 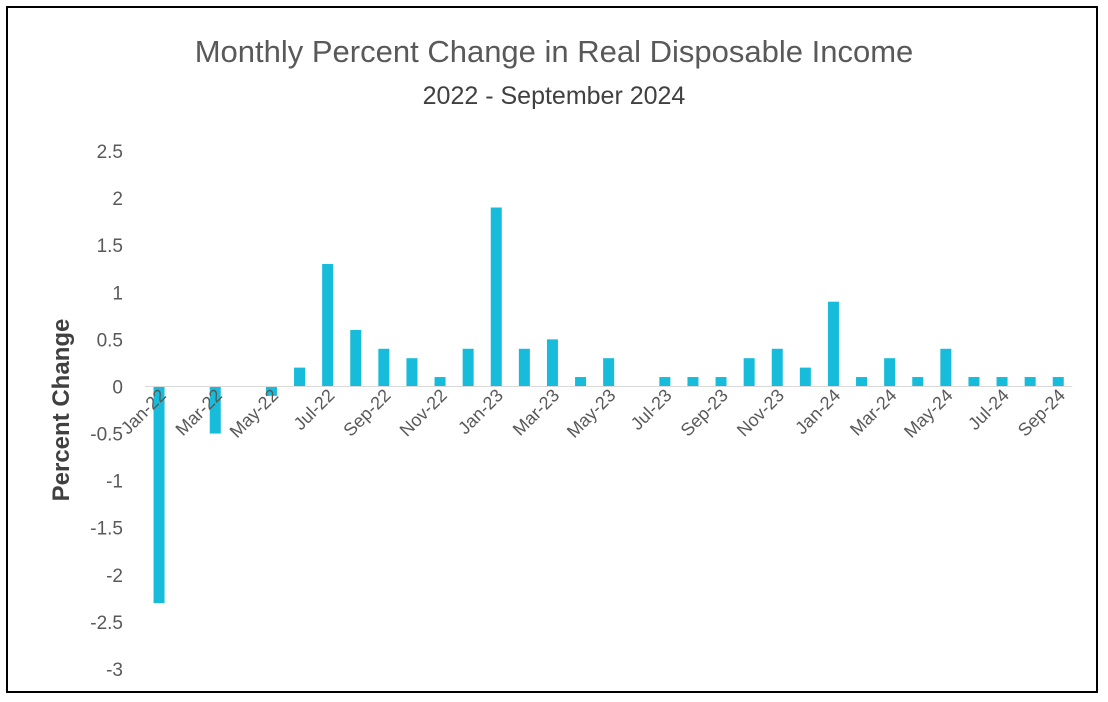 What do you see at coordinates (114, 482) in the screenshot?
I see `y-tick-label: -1` at bounding box center [114, 482].